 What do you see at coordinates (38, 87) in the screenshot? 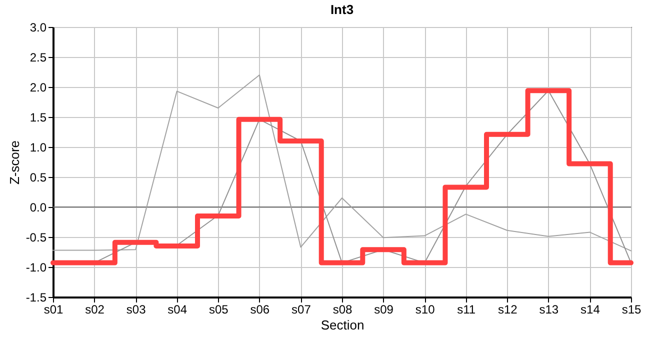
I see `y-tick-label: 2.0` at bounding box center [38, 87].